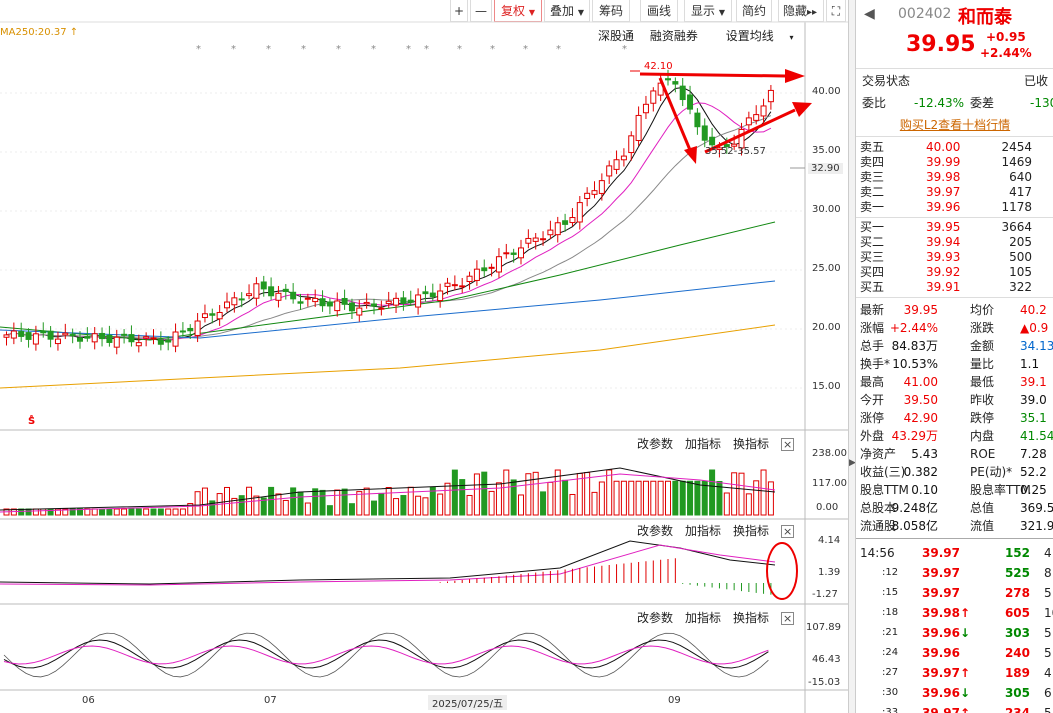  Describe the element at coordinates (954, 242) in the screenshot. I see `buy-row: 买二 39.94 205` at that location.